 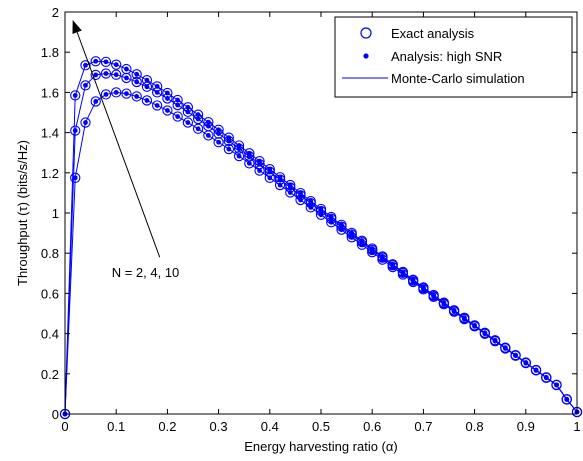 What do you see at coordinates (50, 92) in the screenshot?
I see `y-tick-label: 1.6` at bounding box center [50, 92].